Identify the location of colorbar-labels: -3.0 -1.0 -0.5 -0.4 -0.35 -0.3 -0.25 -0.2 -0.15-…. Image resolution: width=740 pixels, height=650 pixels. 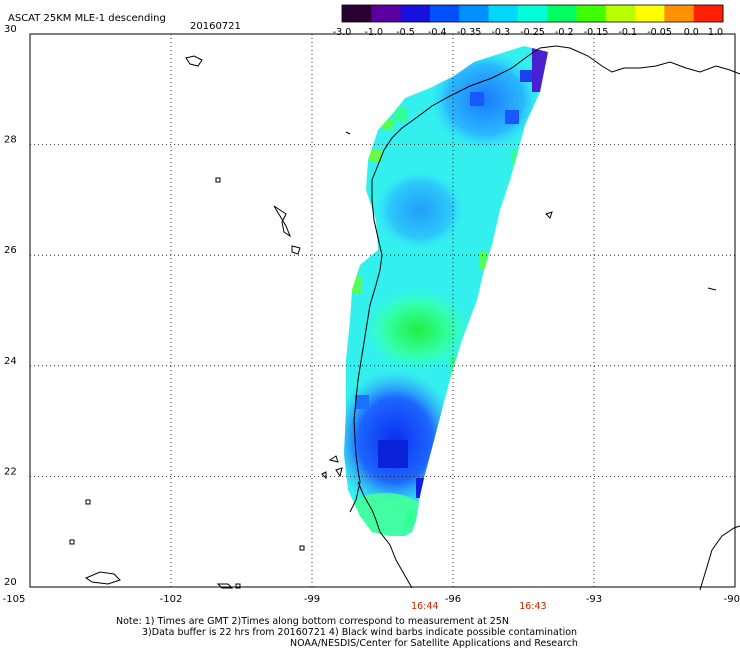
(528, 32).